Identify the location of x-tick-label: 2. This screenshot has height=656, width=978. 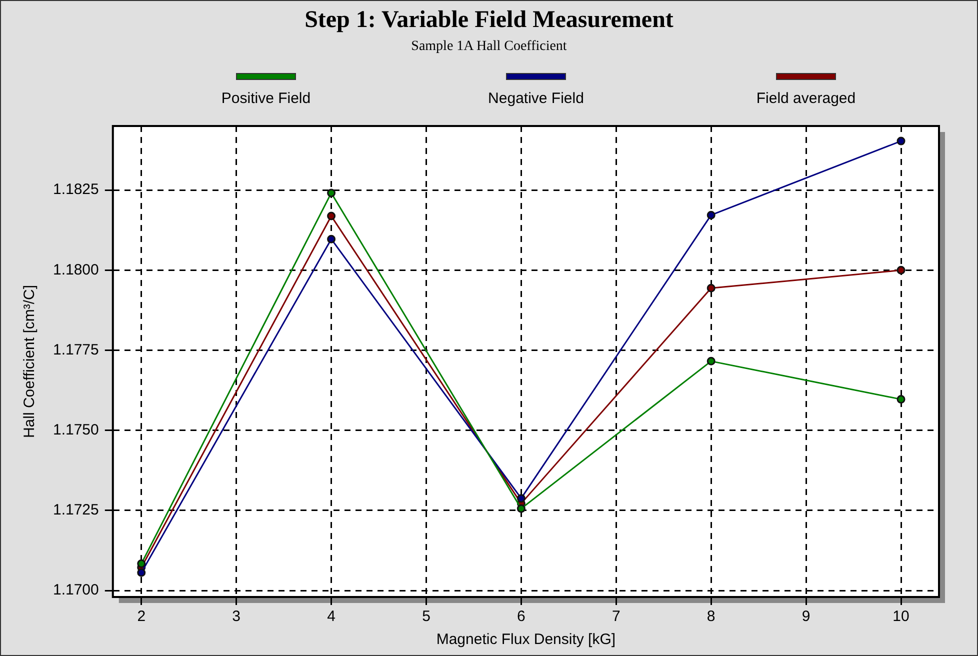
(141, 617).